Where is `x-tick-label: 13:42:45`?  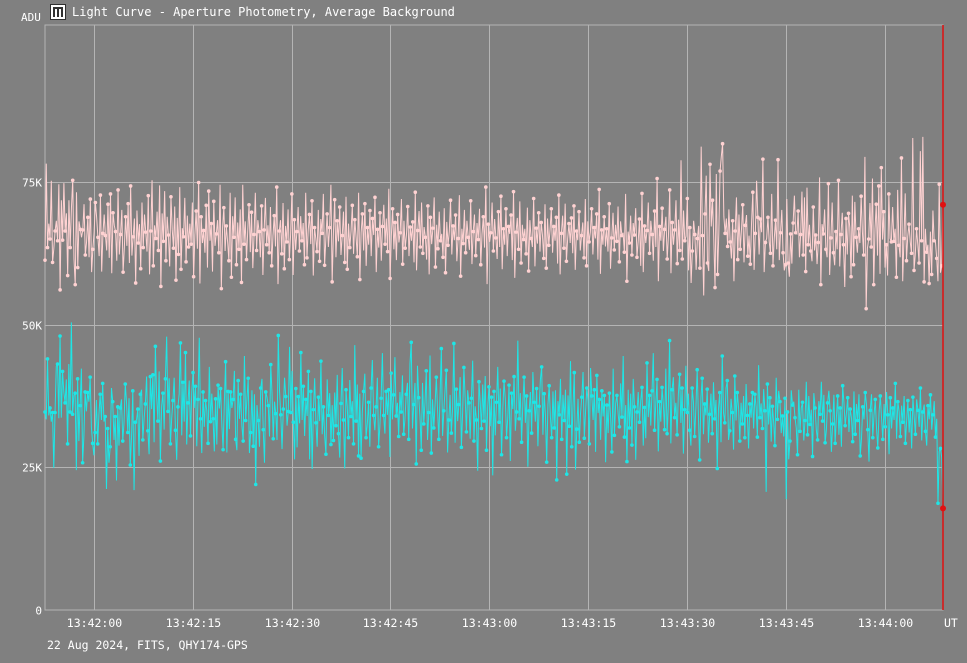
x-tick-label: 13:42:45 is located at coordinates (390, 623).